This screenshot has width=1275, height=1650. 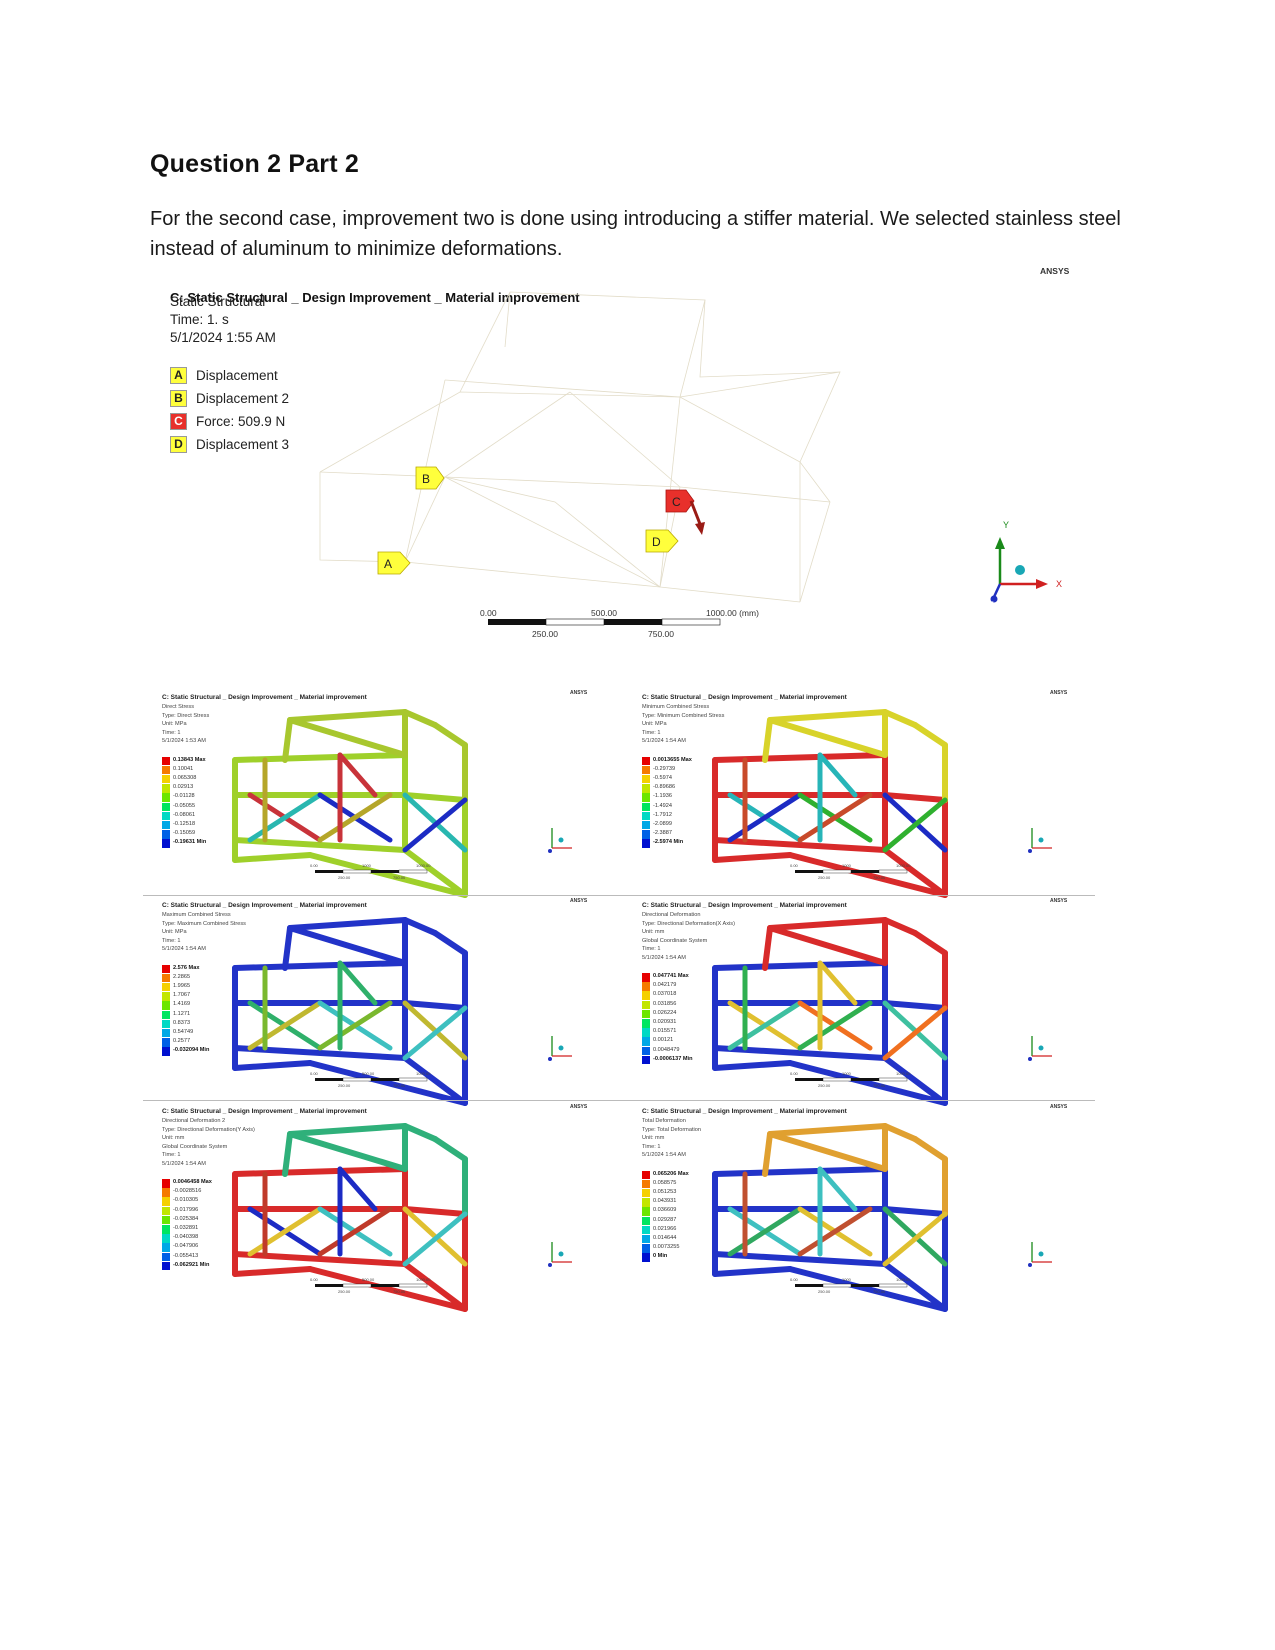 What do you see at coordinates (182, 1013) in the screenshot?
I see `scale-label: 1.1271` at bounding box center [182, 1013].